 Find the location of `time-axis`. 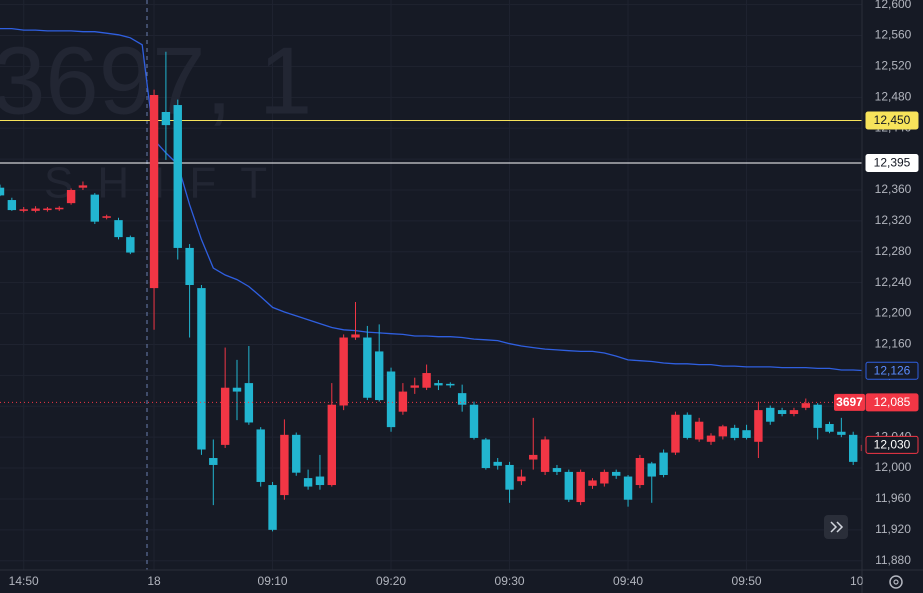

time-axis is located at coordinates (431, 581).